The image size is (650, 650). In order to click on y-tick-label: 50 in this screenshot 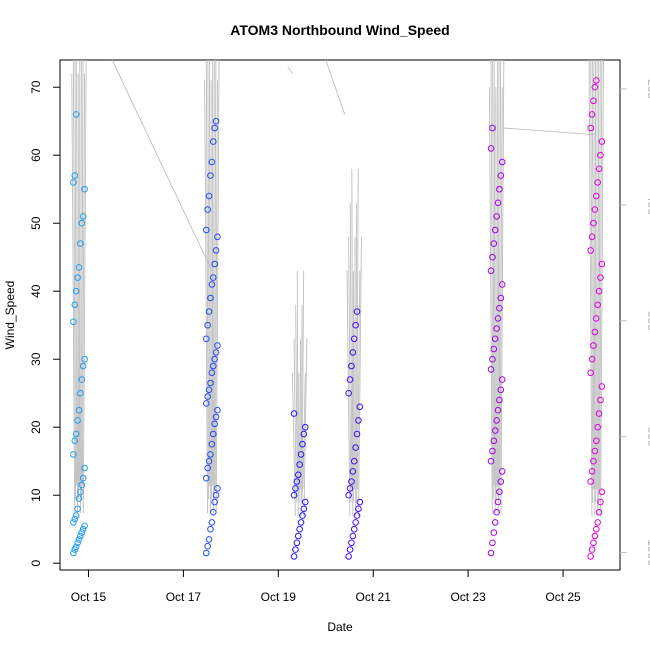, I will do `click(36, 223)`.